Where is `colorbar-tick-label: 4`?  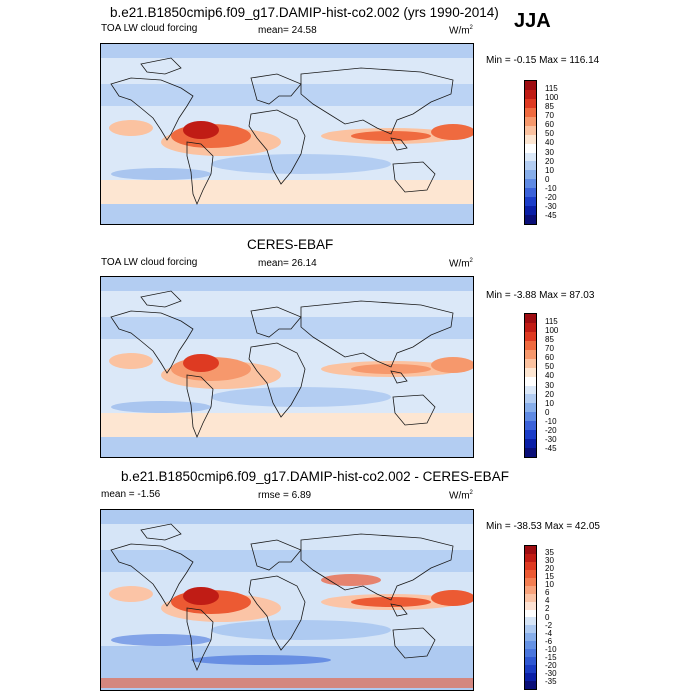 colorbar-tick-label: 4 is located at coordinates (547, 601).